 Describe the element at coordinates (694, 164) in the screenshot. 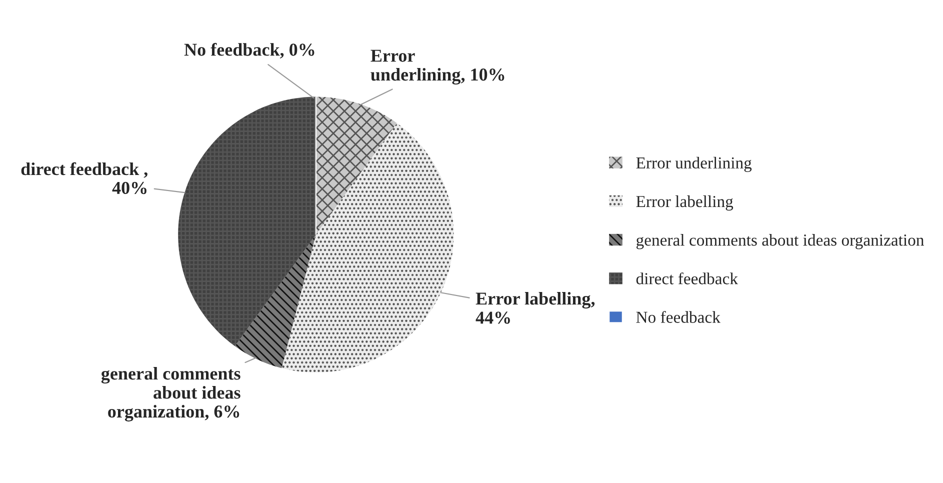

I see `legend-label: Error underlining` at that location.